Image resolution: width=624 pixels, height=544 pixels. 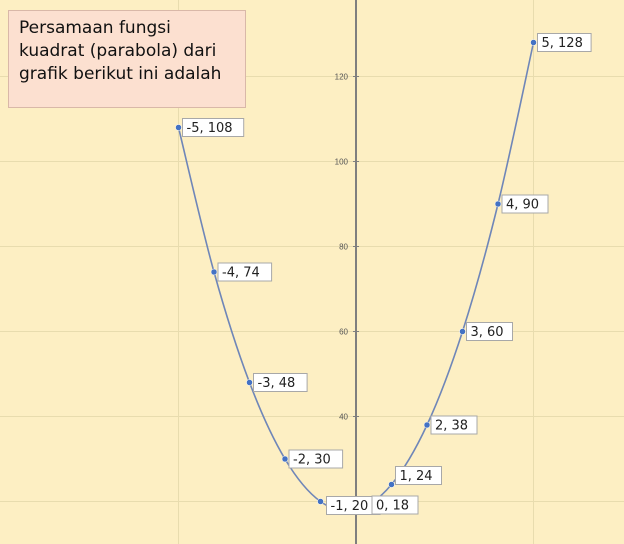 I want to click on y-tick-label: 120, so click(x=342, y=77).